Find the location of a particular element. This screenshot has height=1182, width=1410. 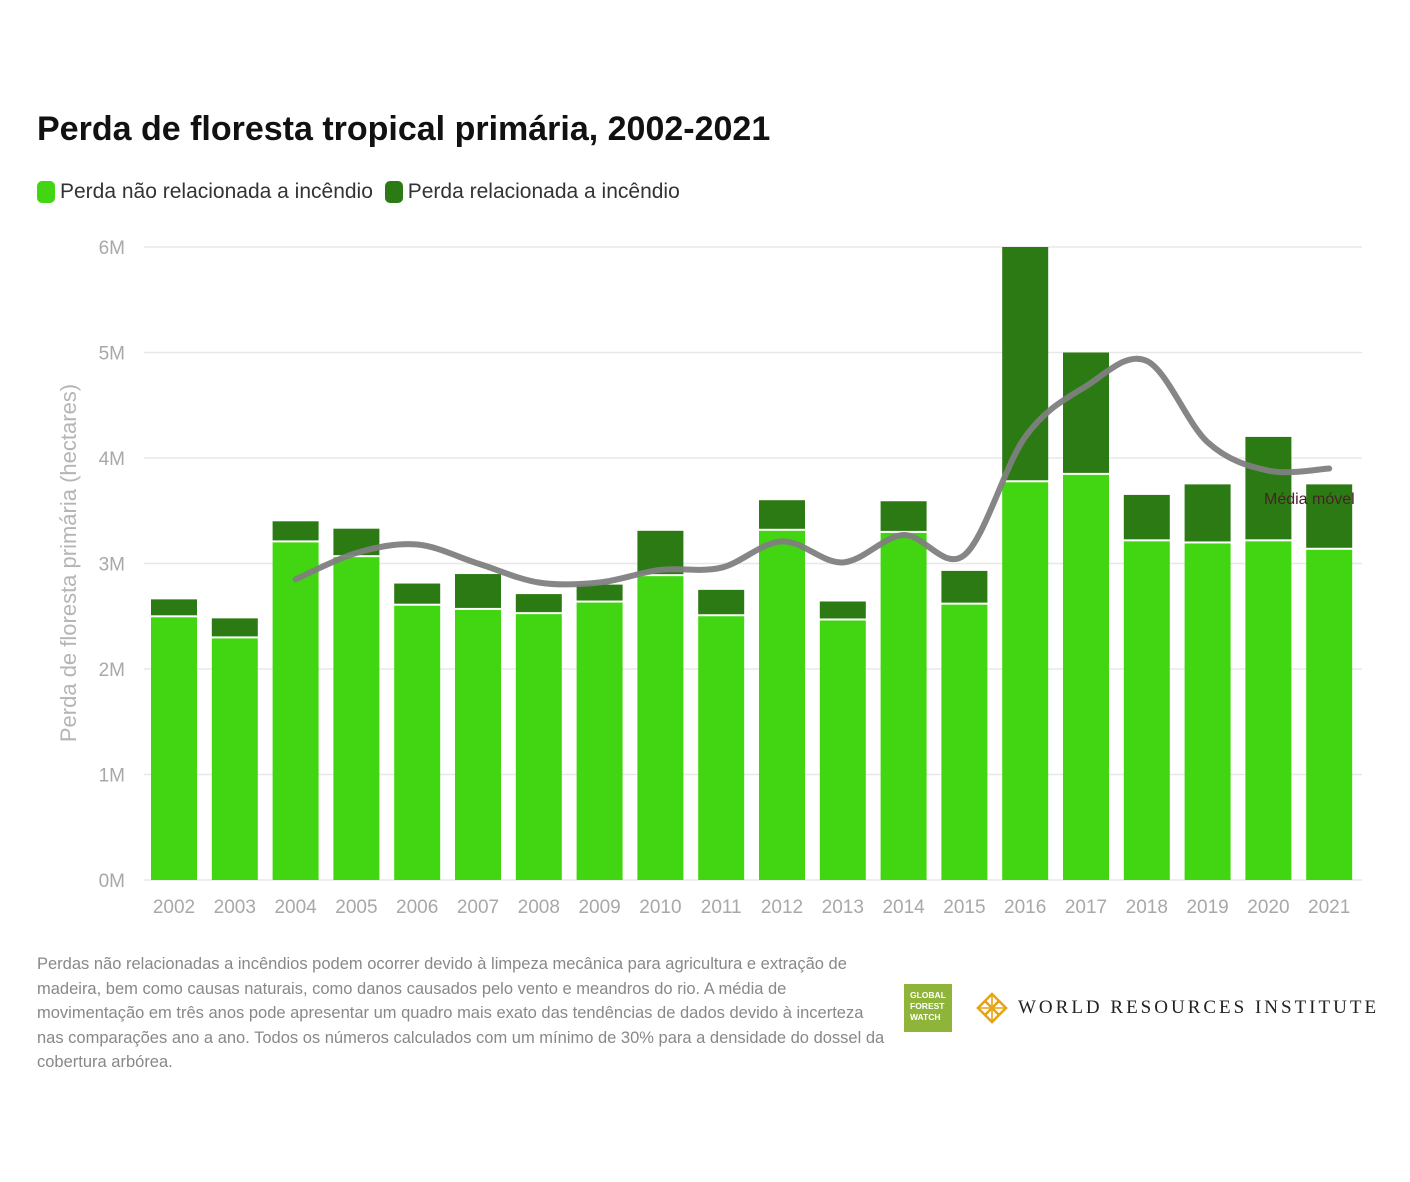

x-tick-label: 2005 is located at coordinates (356, 907).